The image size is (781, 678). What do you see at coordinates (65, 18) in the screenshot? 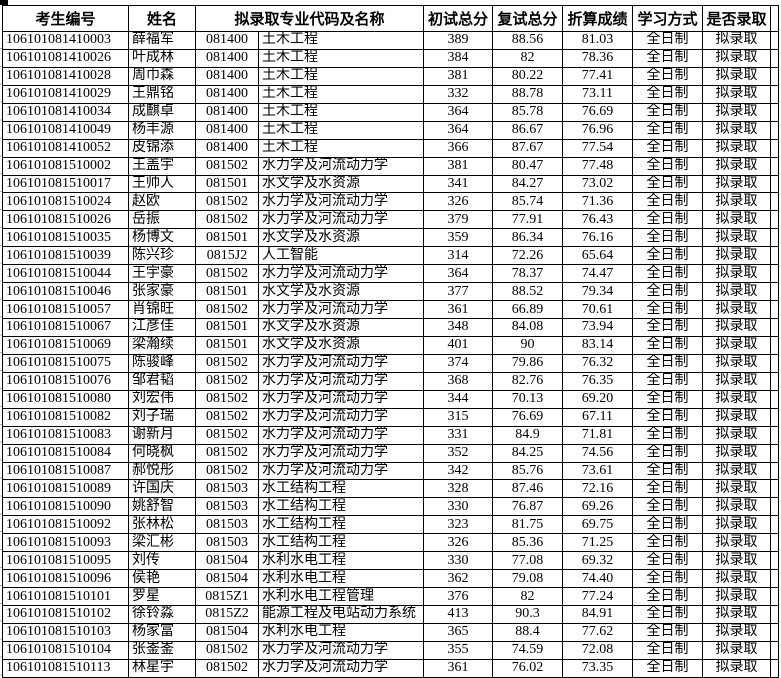
I see `header-candidate-id: 考生编号` at bounding box center [65, 18].